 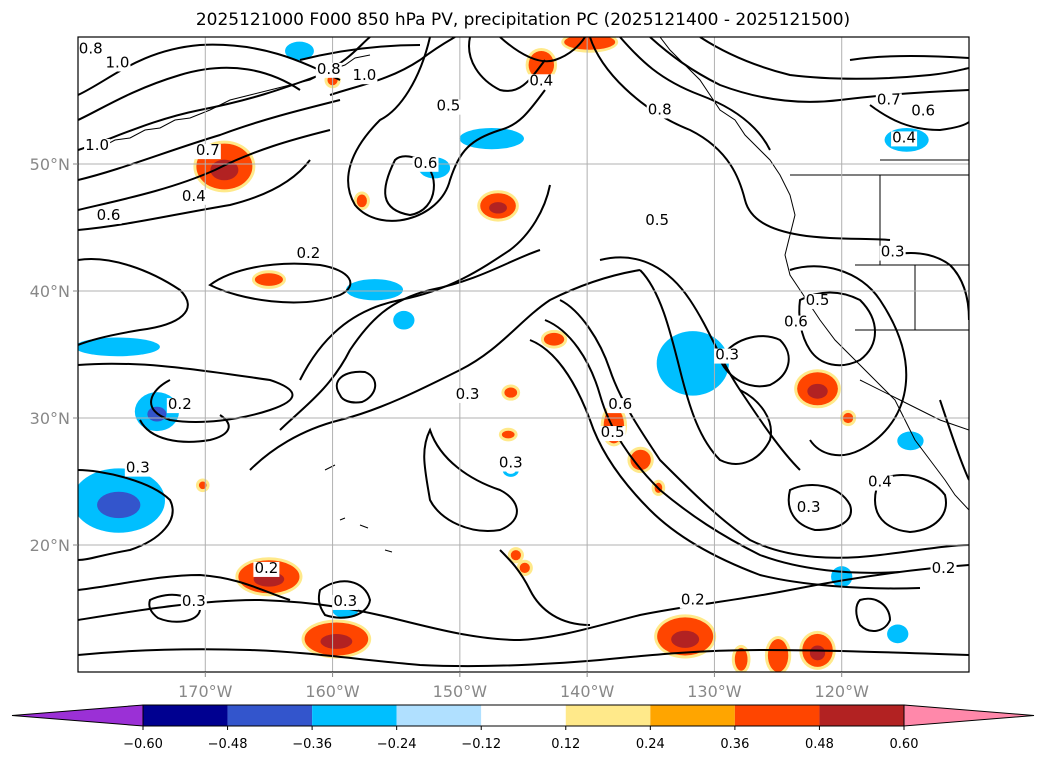 I want to click on colorbar-tick-label: 0.36, so click(x=734, y=744).